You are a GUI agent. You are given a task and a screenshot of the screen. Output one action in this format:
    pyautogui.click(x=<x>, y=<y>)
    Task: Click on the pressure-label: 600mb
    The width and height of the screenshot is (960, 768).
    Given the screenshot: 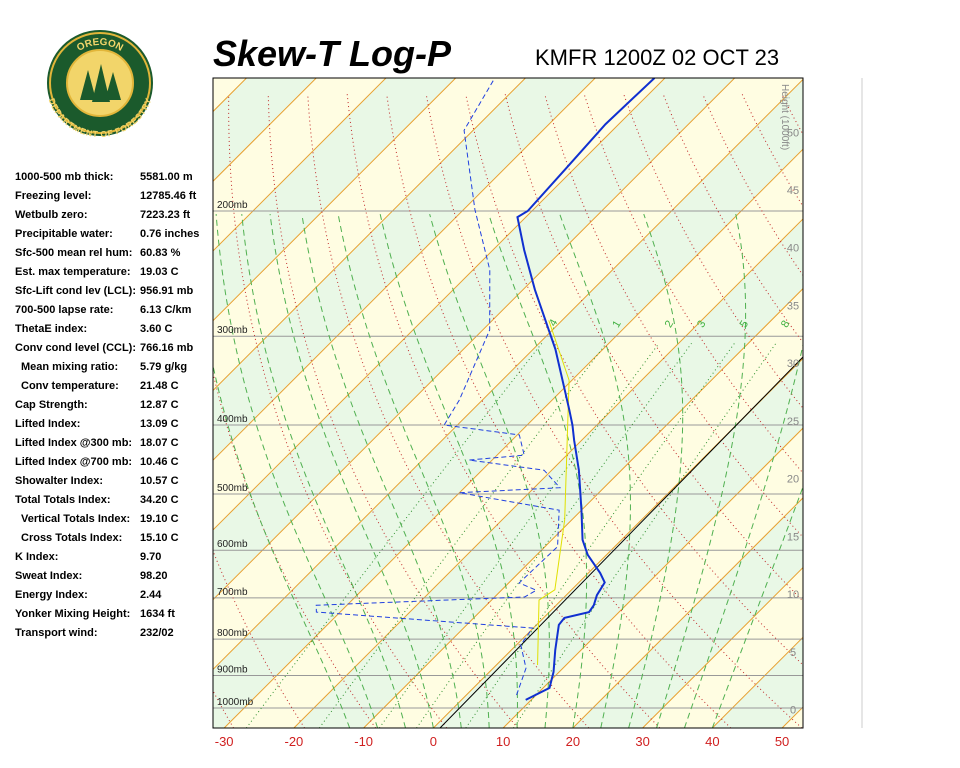 What is the action you would take?
    pyautogui.click(x=232, y=544)
    